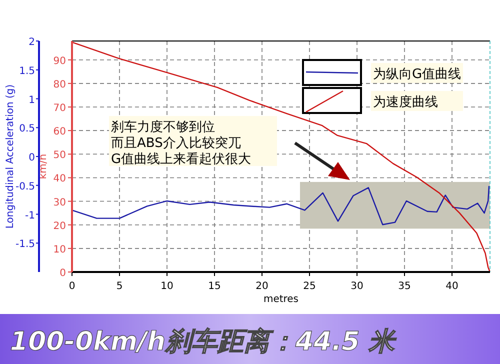 Image resolution: width=500 pixels, height=364 pixels. What do you see at coordinates (417, 74) in the screenshot?
I see `legend-label: 为纵向G值曲线` at bounding box center [417, 74].